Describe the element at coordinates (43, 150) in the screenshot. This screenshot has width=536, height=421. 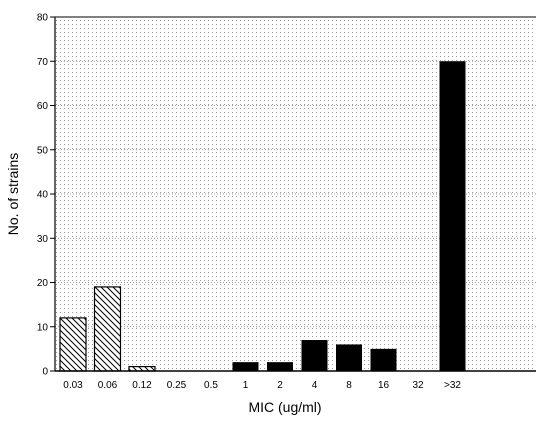
I see `y-tick-label: 50` at that location.